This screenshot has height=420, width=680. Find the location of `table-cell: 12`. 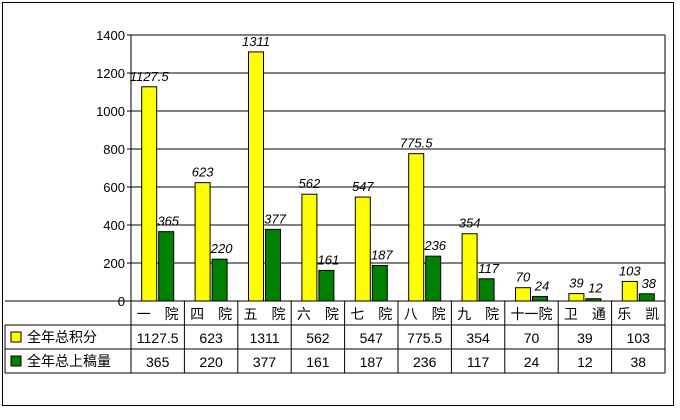

table-cell: 12 is located at coordinates (585, 362).